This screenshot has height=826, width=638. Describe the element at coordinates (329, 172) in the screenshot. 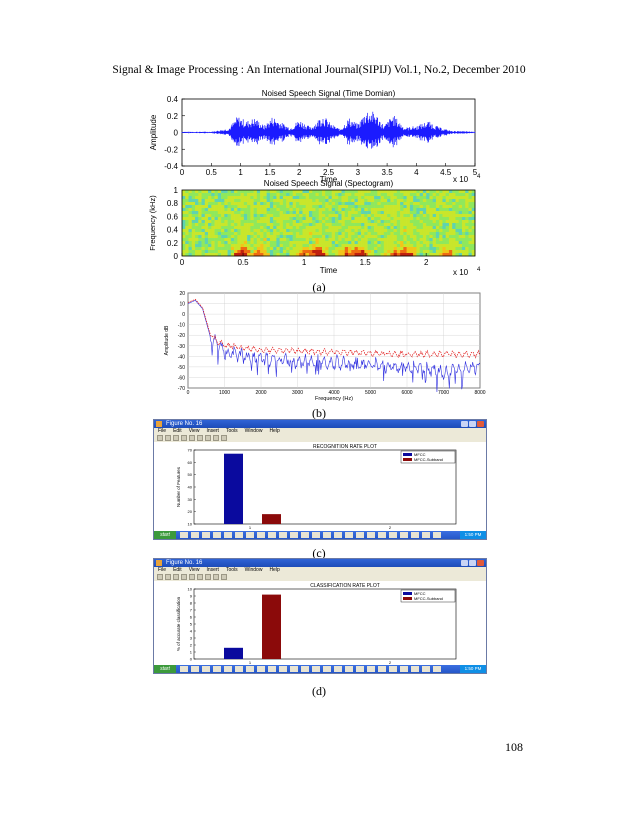

I see `x-tick-label: 2.5` at that location.